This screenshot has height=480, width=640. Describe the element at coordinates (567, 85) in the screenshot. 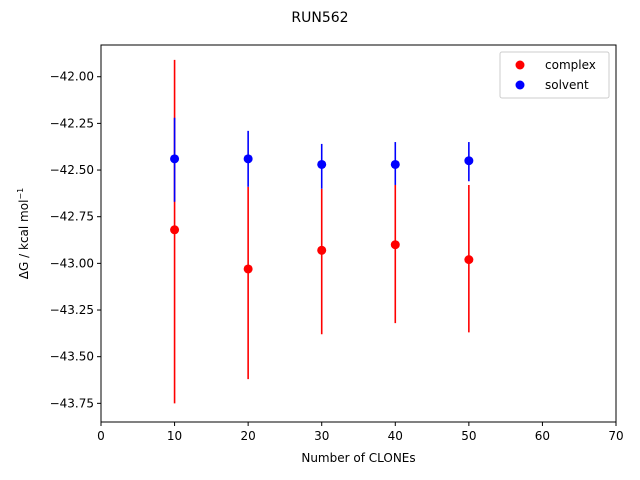

I see `legend-label-solvent: solvent` at that location.